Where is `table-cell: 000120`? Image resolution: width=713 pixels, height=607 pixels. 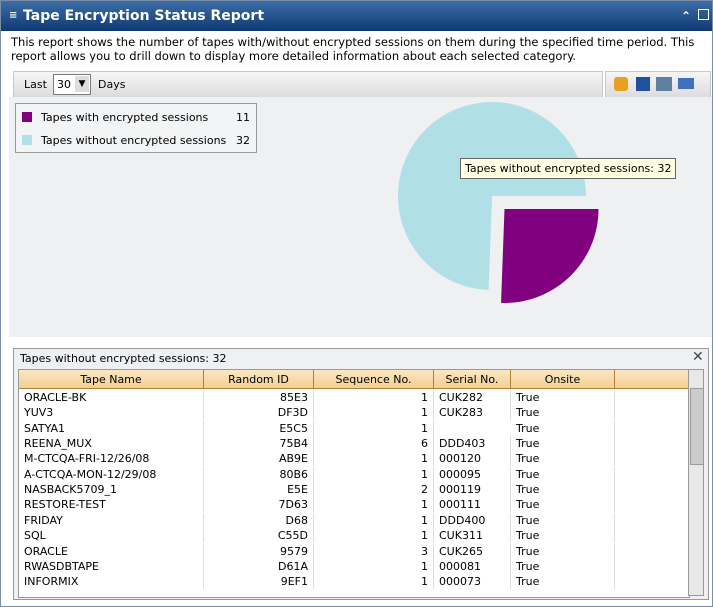 table-cell: 000120 is located at coordinates (472, 458).